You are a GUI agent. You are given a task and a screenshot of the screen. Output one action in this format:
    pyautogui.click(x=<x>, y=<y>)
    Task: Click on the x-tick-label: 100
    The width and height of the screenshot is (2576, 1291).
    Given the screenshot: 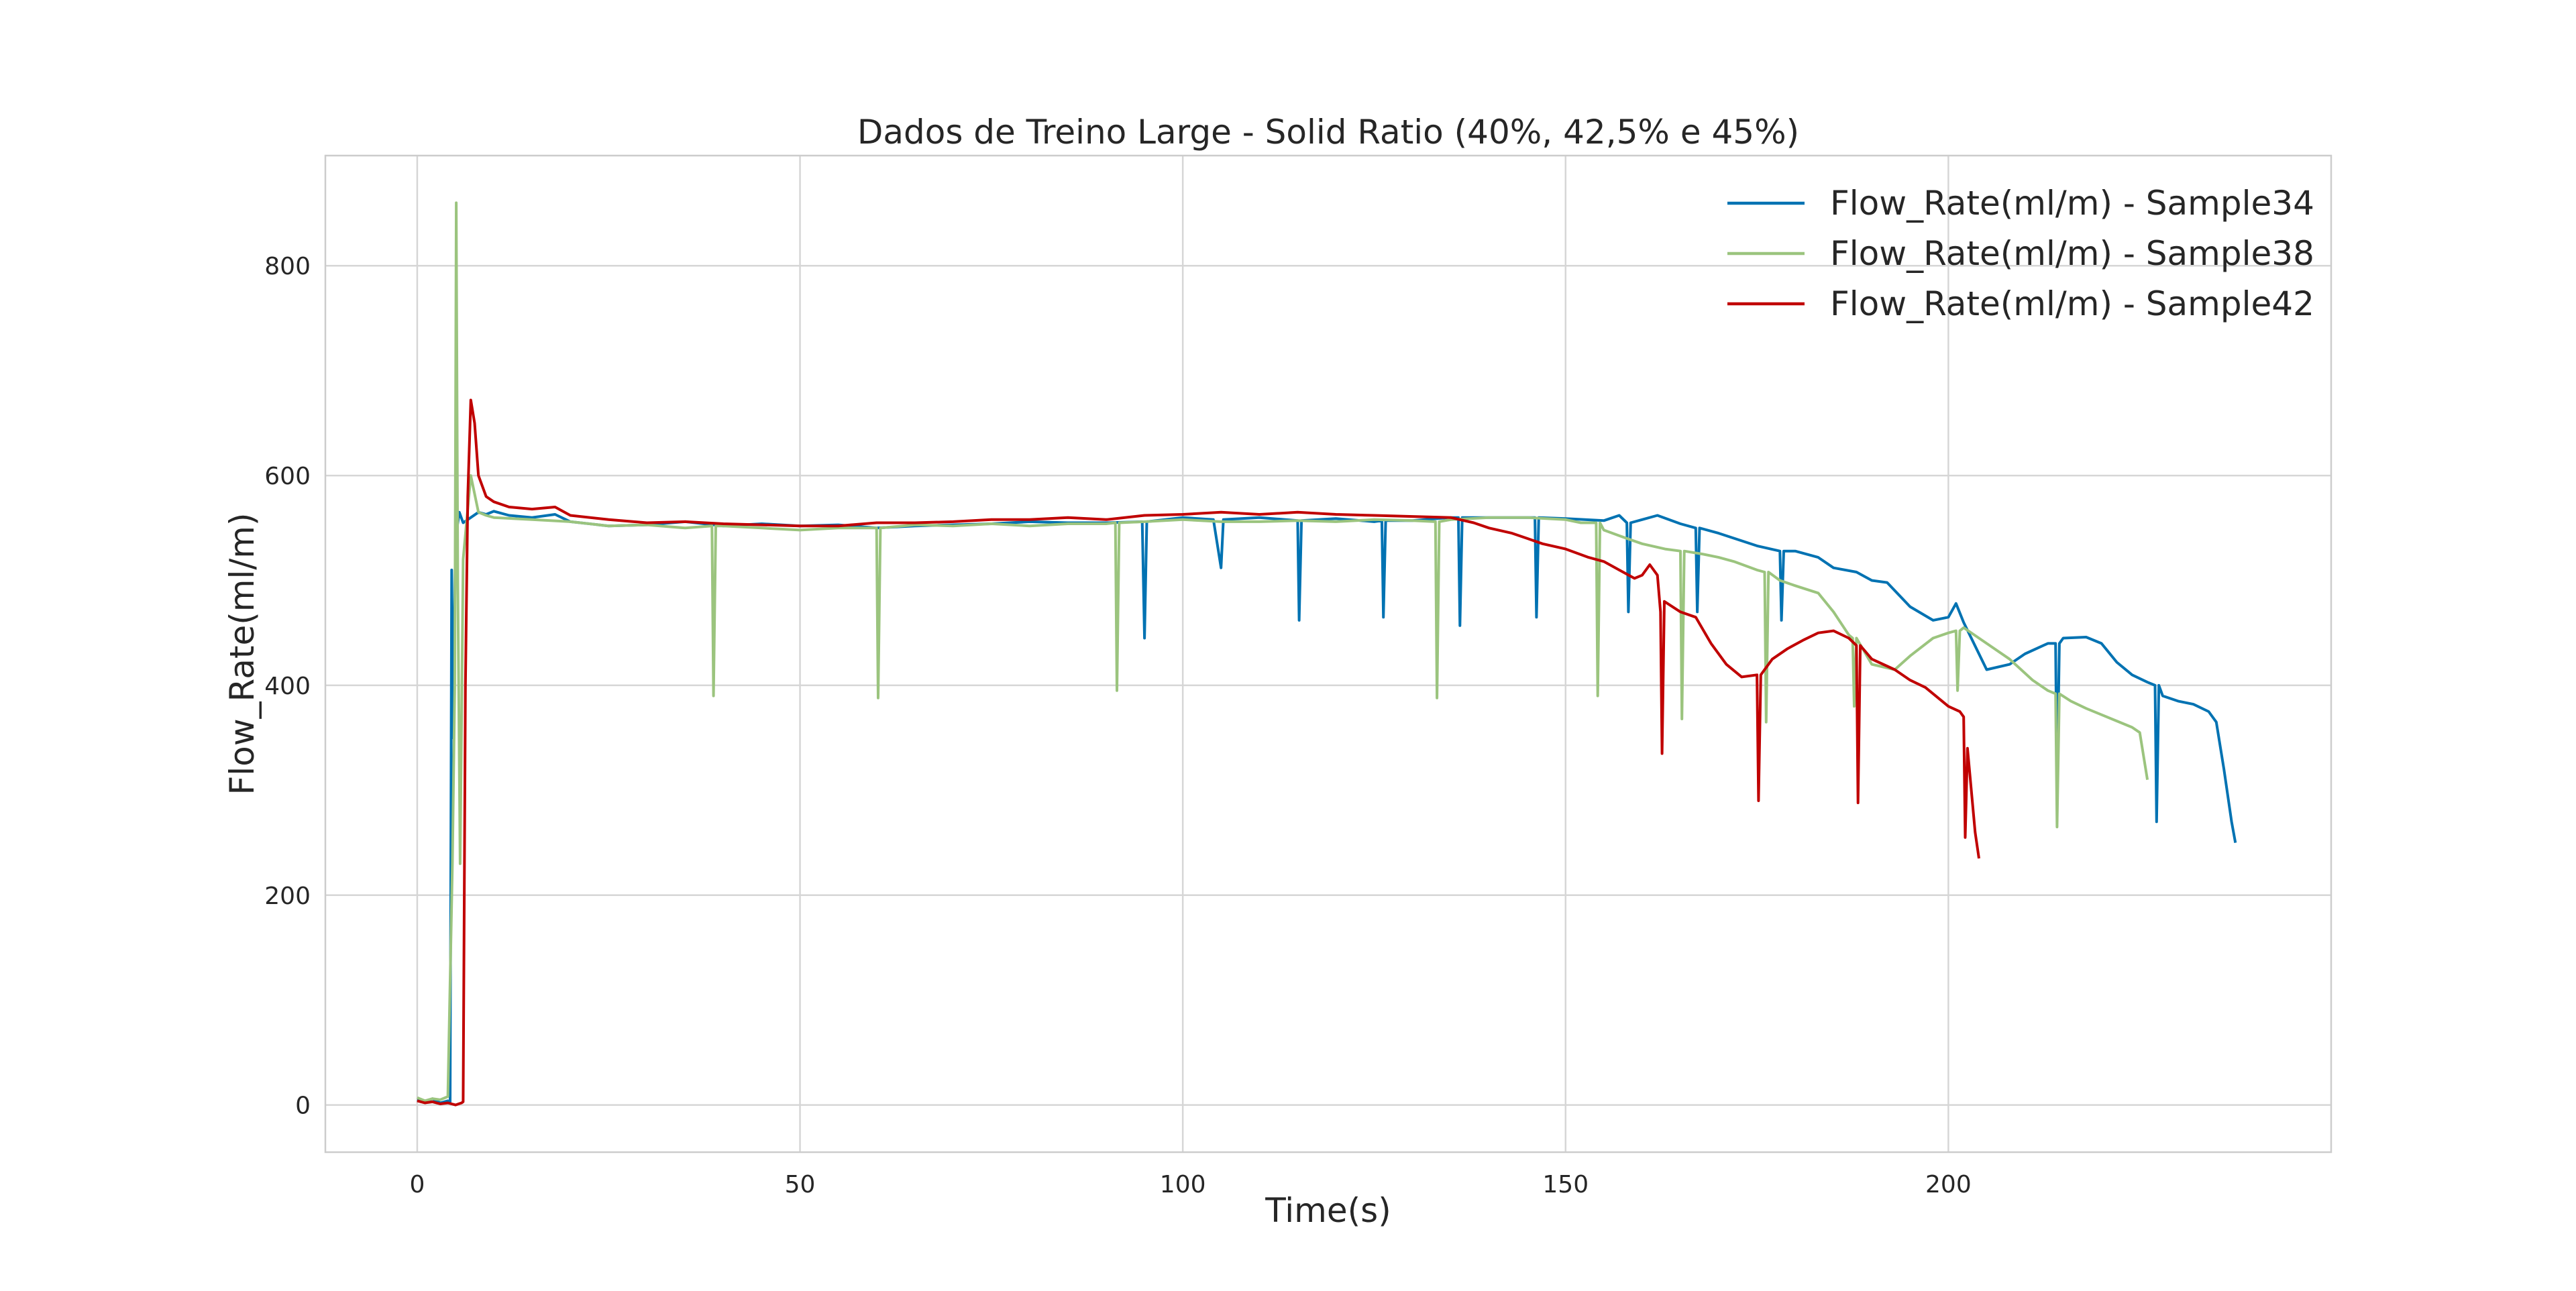 What is the action you would take?
    pyautogui.click(x=1183, y=1184)
    